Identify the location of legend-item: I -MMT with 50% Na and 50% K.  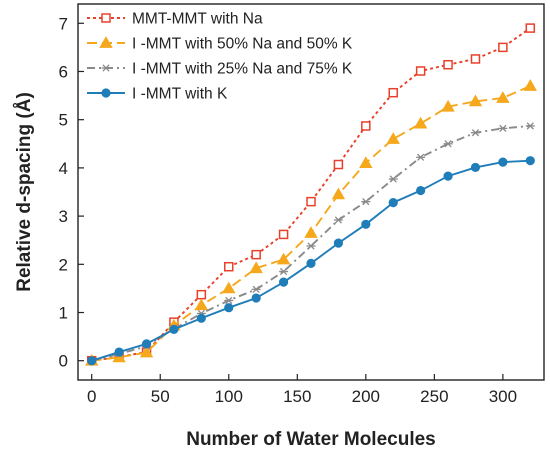
(220, 44).